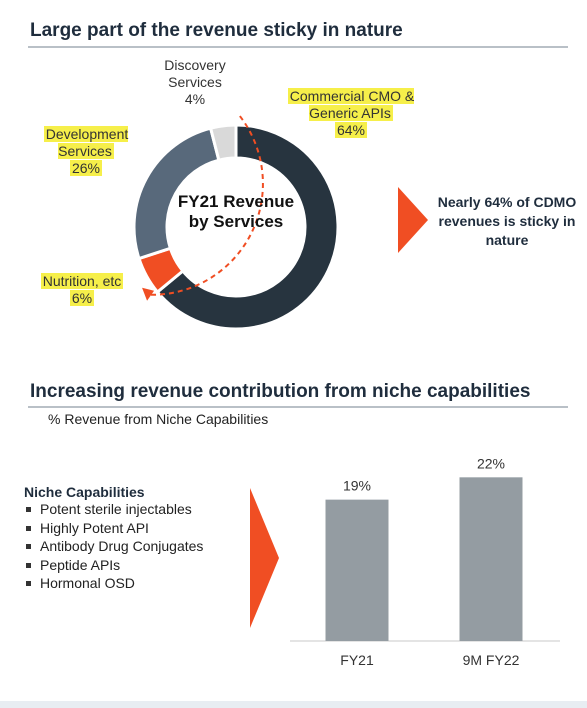  I want to click on niche-item: Highly Potent API, so click(144, 528).